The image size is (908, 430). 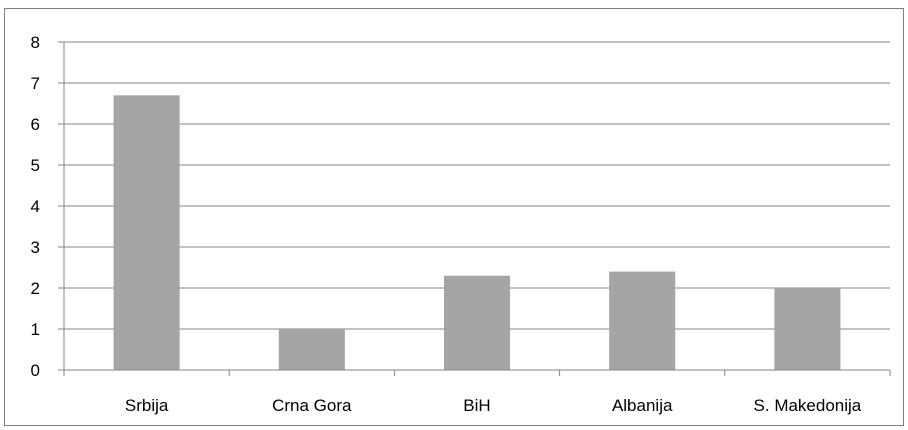 I want to click on bar-srbija, so click(x=146, y=233).